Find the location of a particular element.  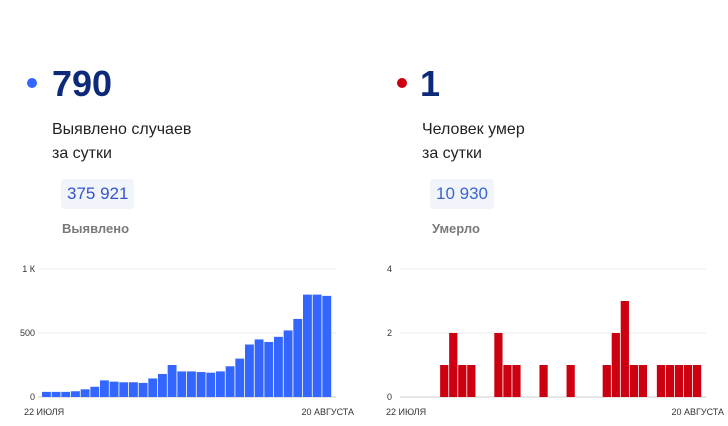

cases-daily-value: 790 is located at coordinates (82, 83).